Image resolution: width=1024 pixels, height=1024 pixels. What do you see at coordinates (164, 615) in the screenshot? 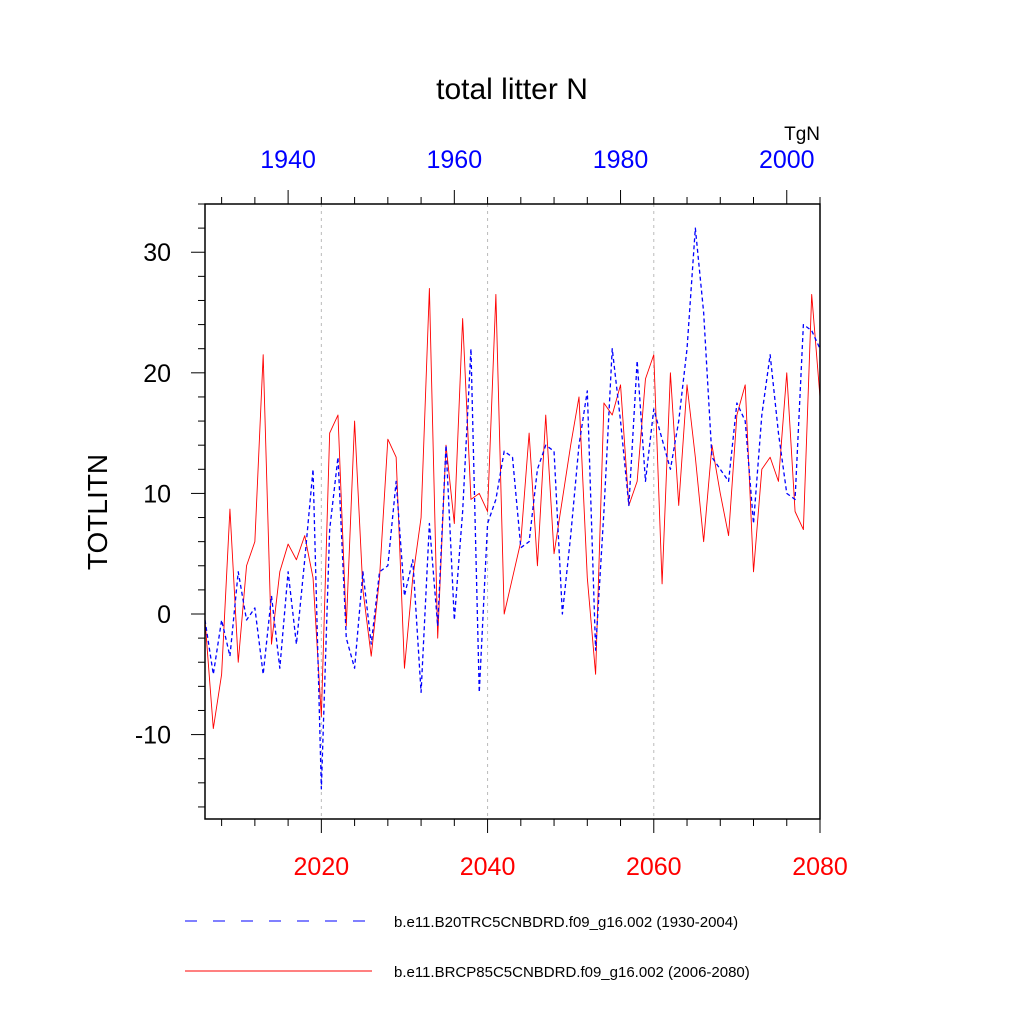
I see `y-tick-label: 0` at bounding box center [164, 615].